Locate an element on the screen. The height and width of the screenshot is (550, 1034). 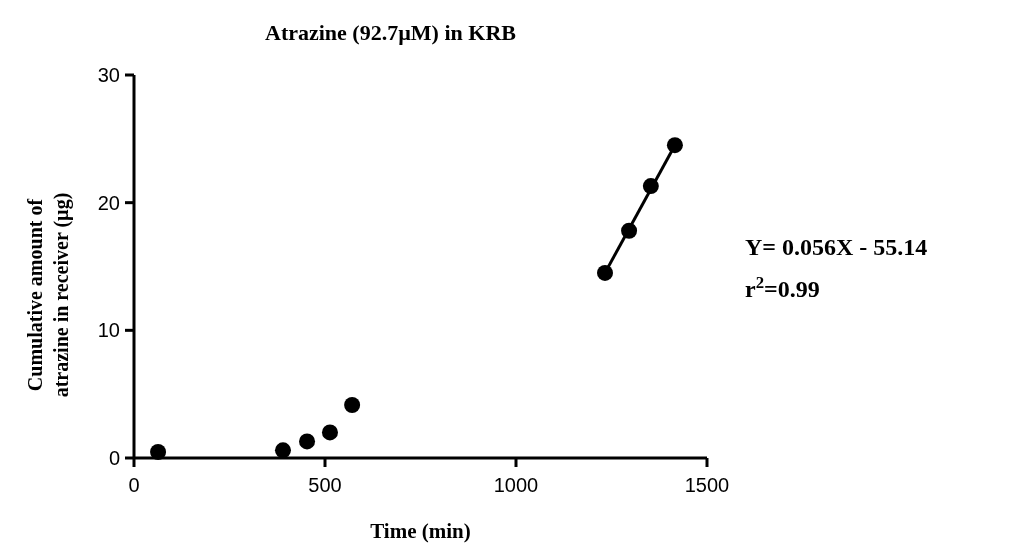
x-tick-label: 500 is located at coordinates (325, 485).